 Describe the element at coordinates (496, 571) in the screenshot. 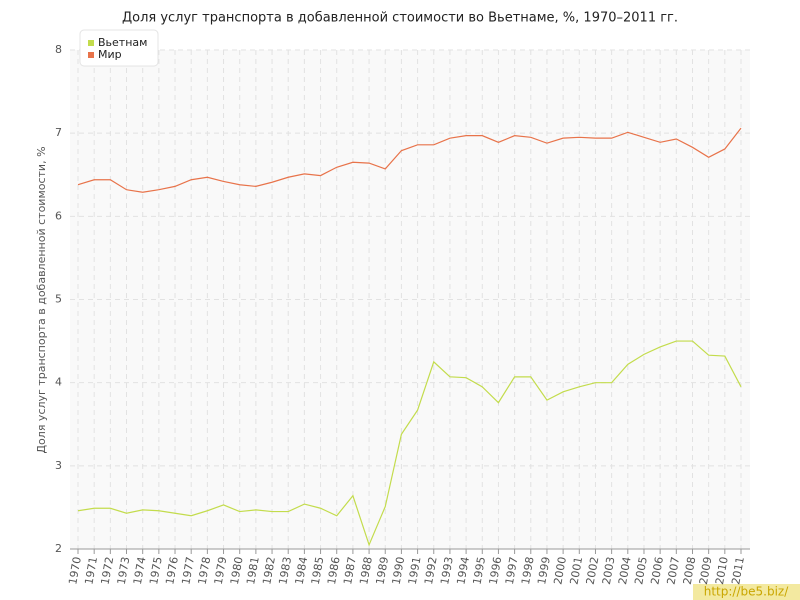

I see `x-tick-label: 1996` at that location.